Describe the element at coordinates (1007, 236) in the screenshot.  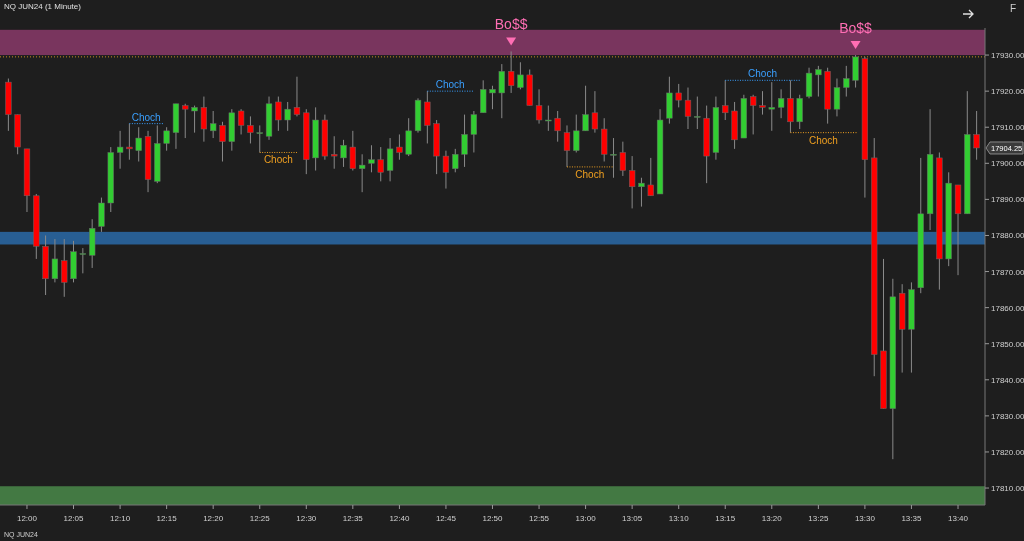
I see `y-tick-label: 17880.00` at that location.